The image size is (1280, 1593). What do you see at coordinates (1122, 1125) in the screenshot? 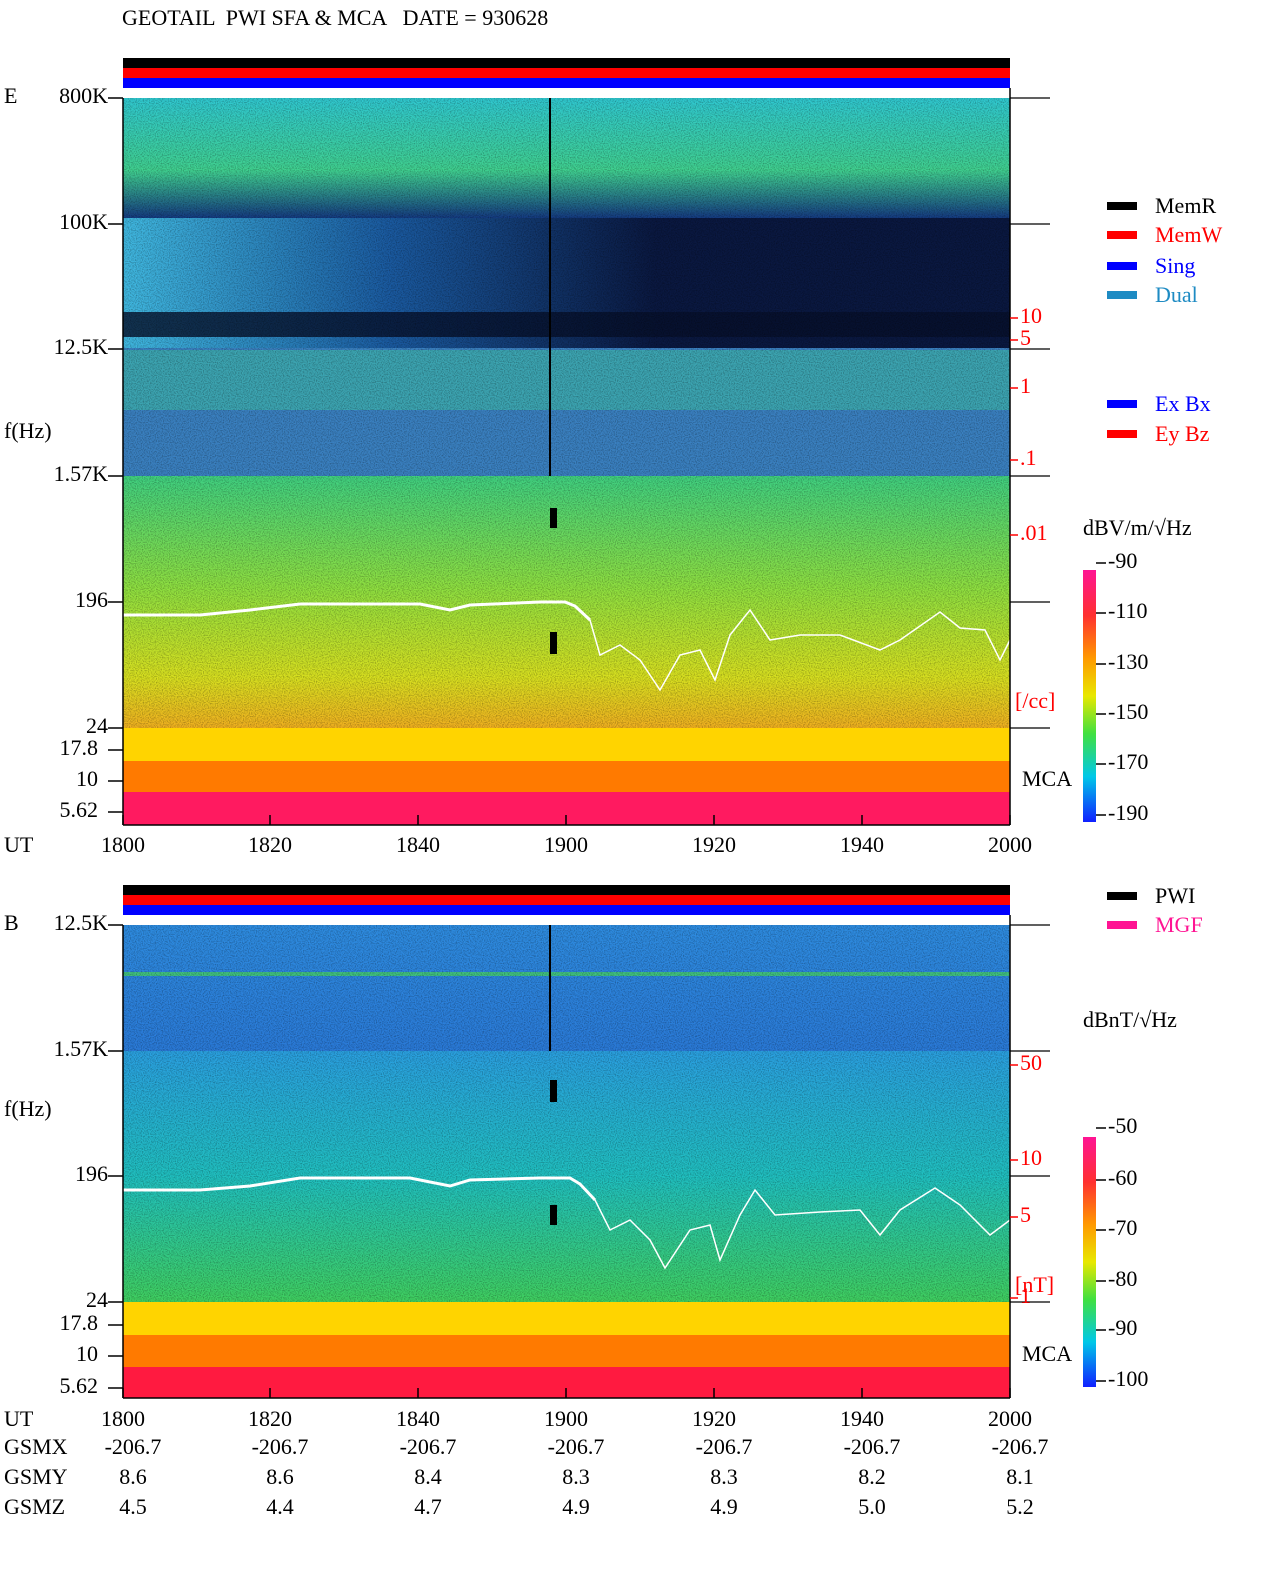
I see `colorbar-tick-label: -50` at bounding box center [1122, 1125].